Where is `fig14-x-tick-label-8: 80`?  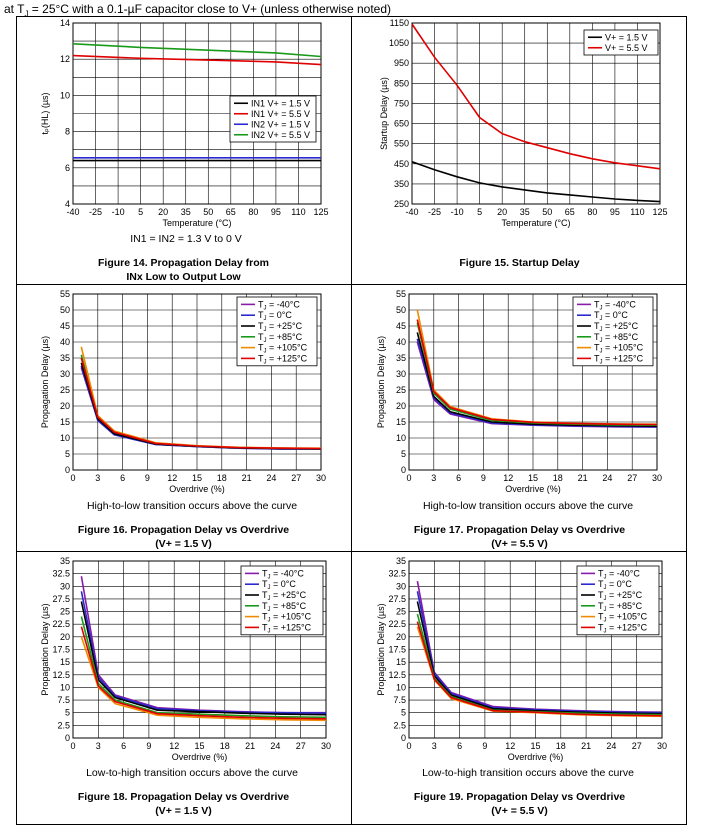
fig14-x-tick-label-8: 80 is located at coordinates (253, 212).